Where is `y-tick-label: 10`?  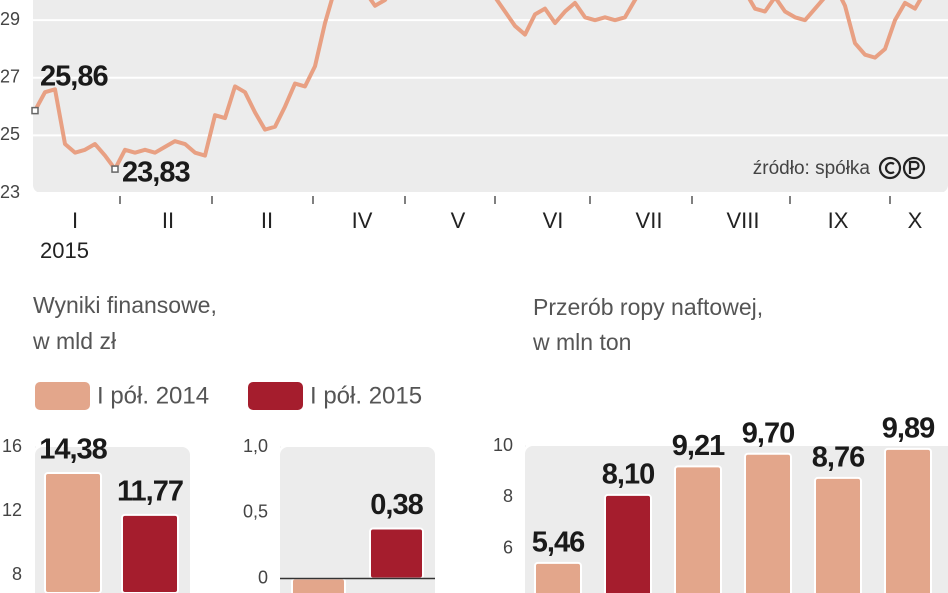
y-tick-label: 10 is located at coordinates (503, 445).